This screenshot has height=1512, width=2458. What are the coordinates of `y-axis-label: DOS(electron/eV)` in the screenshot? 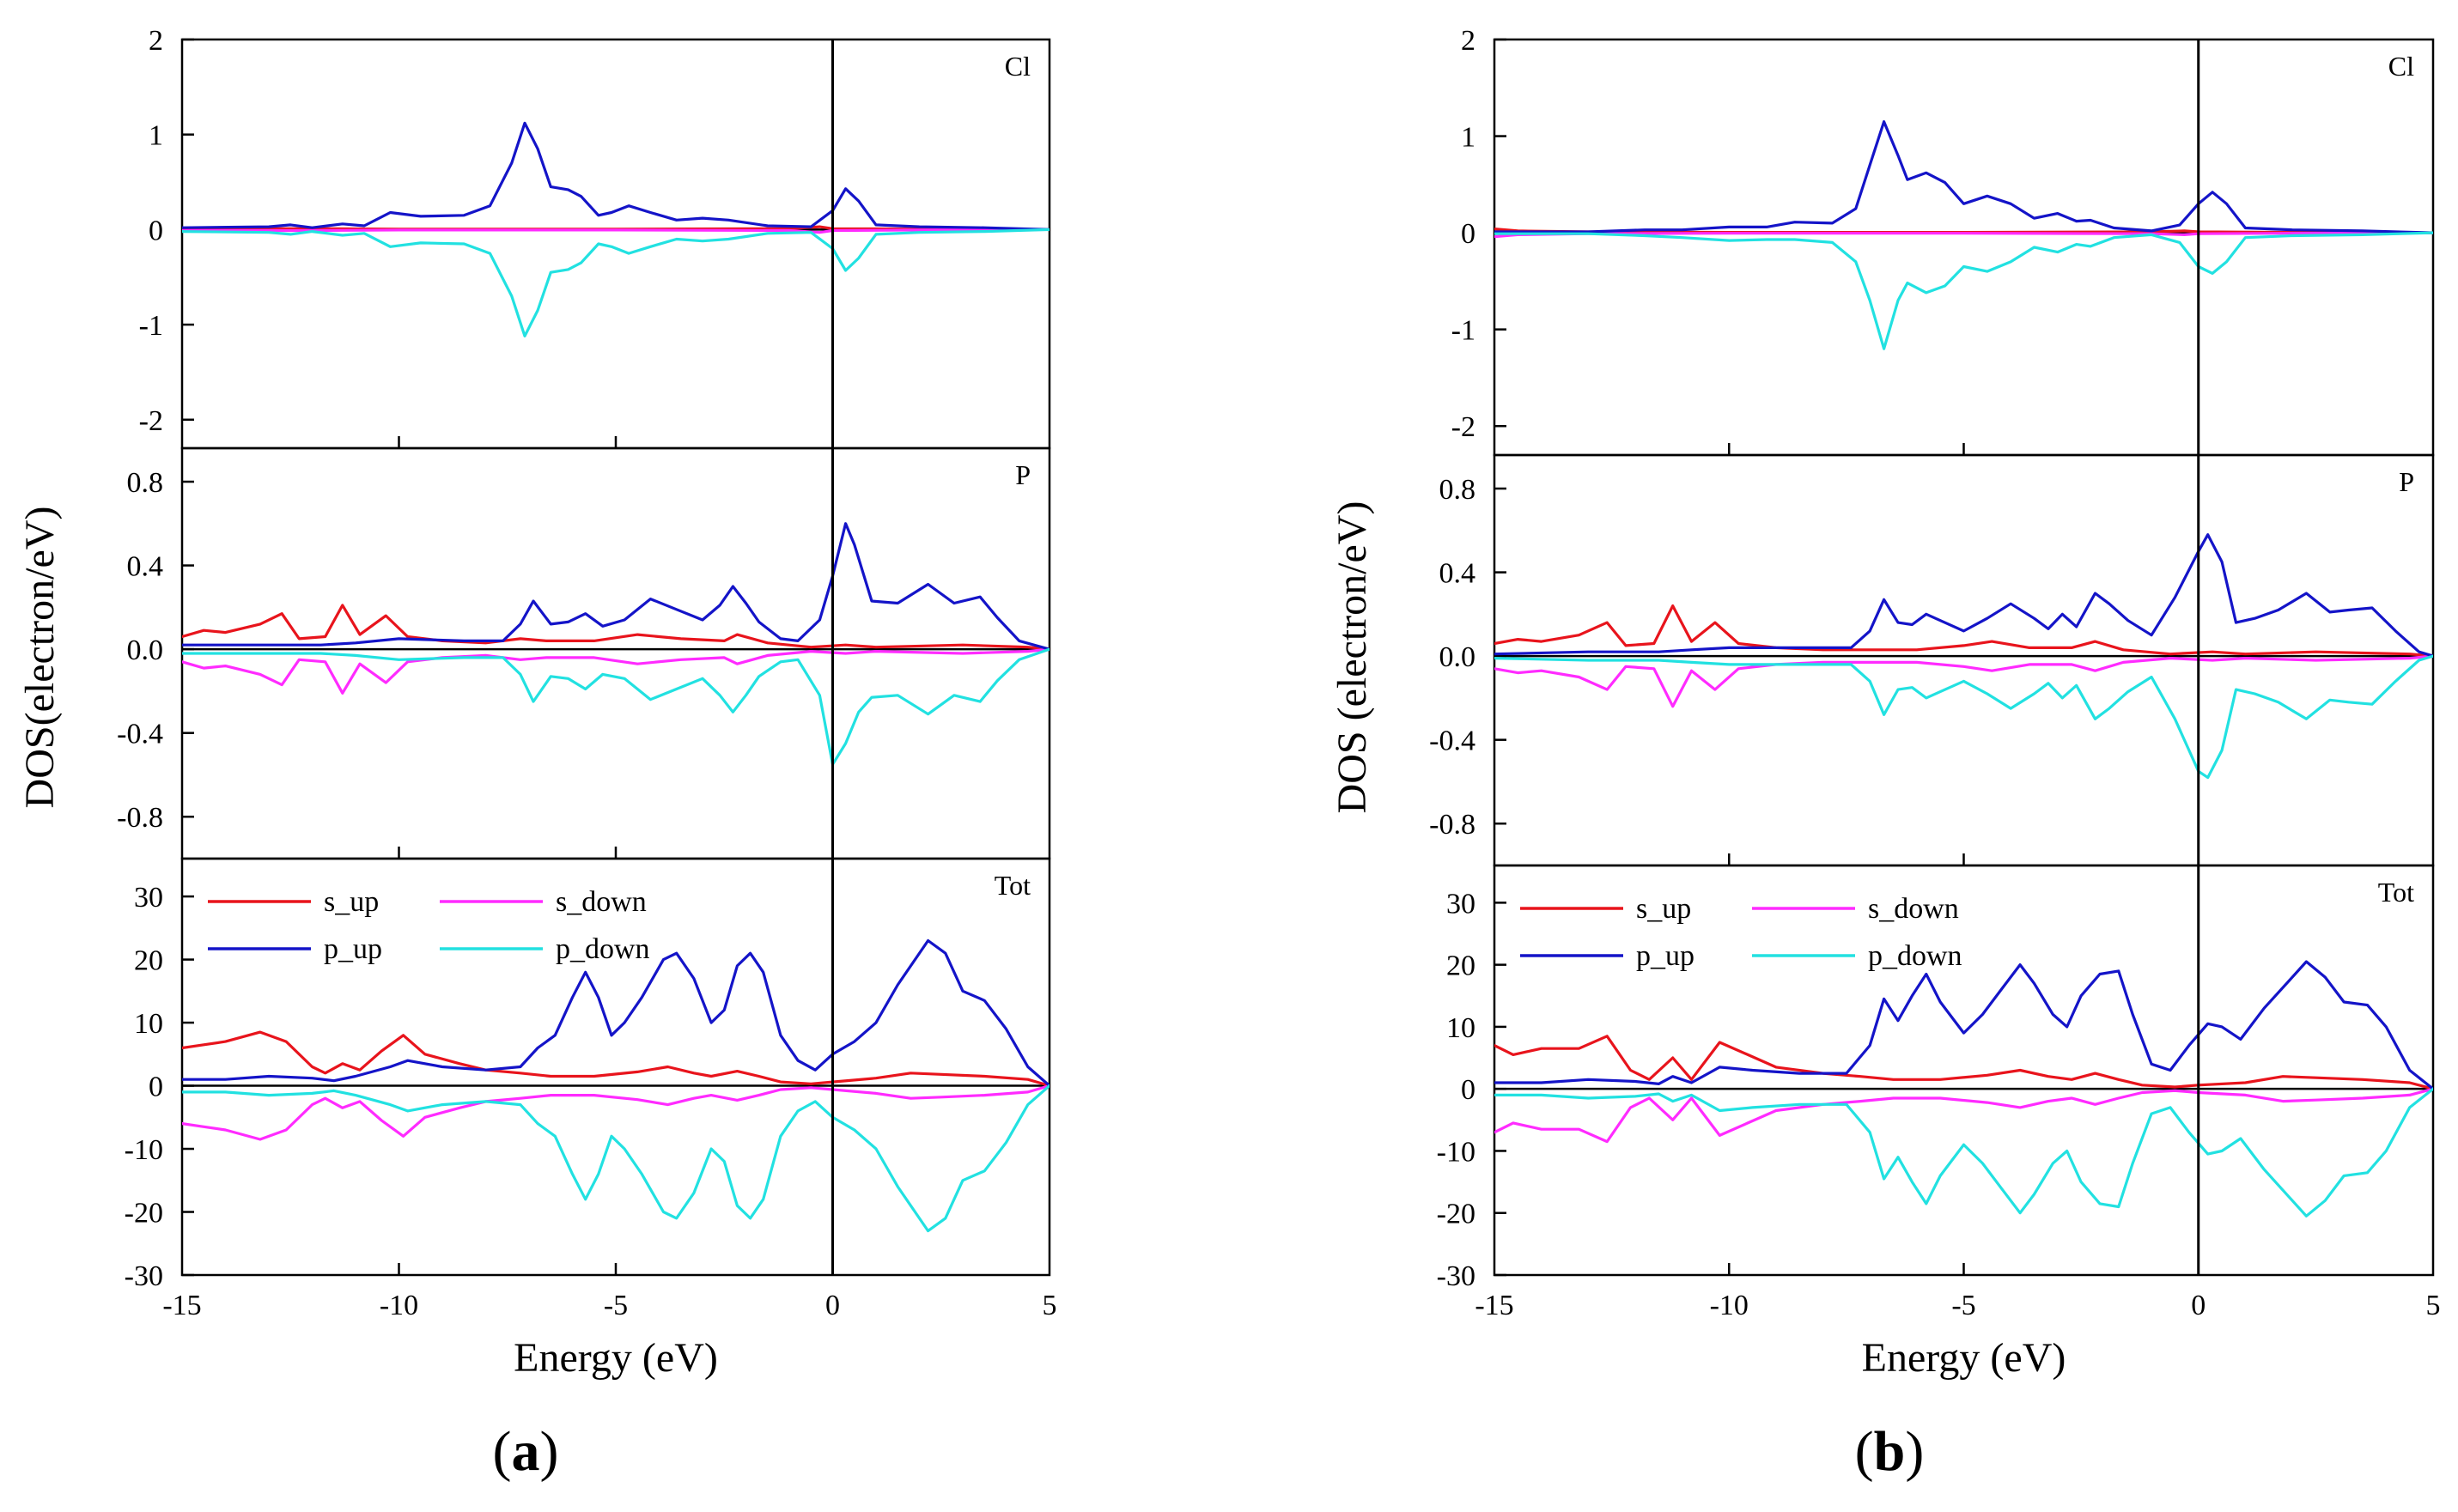 It's located at (40, 658).